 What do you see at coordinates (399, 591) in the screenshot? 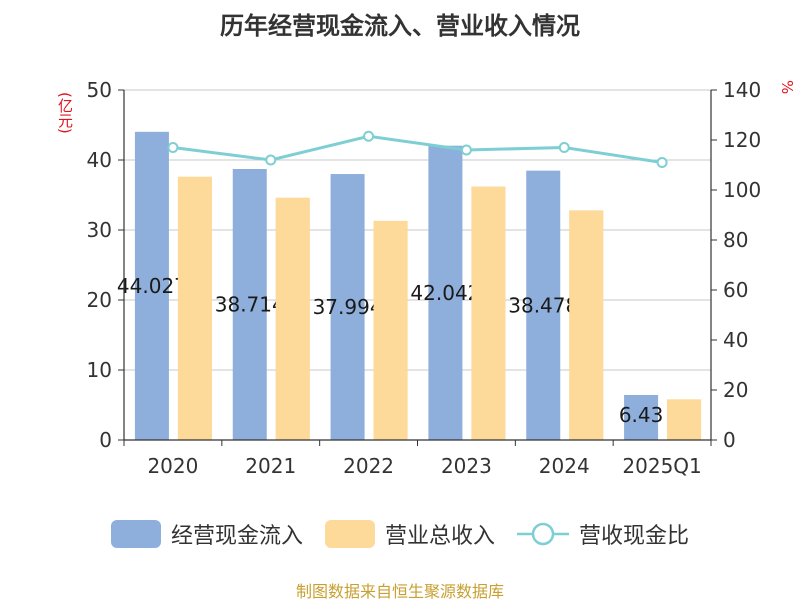
I see `data-source-note: 制图数据来自恒生聚源数据库` at bounding box center [399, 591].